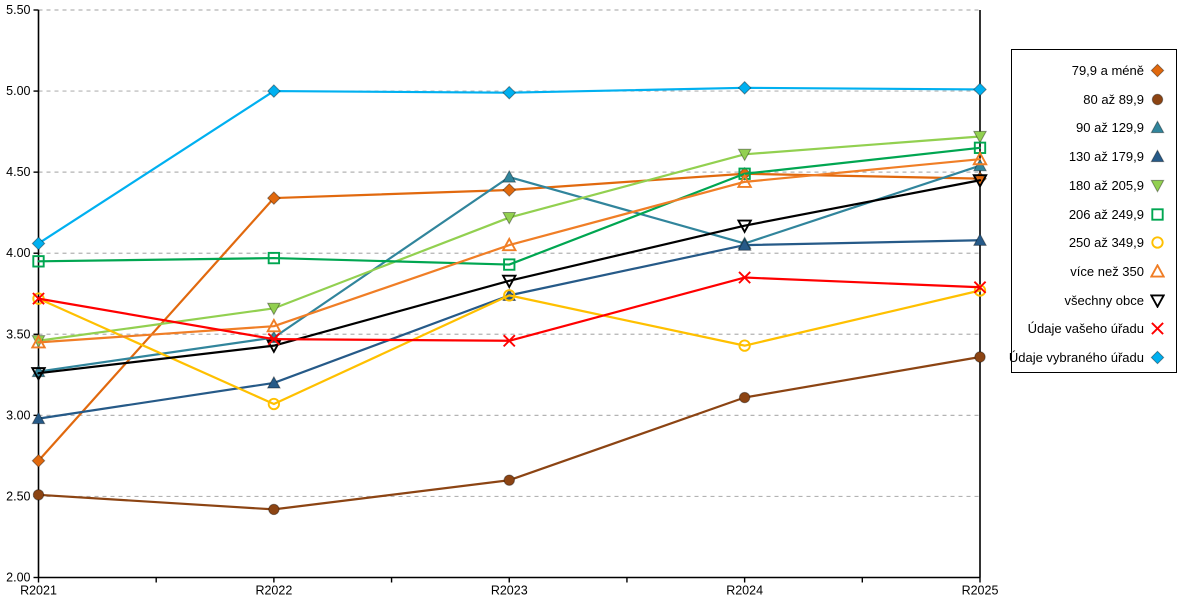  I want to click on legend-label: 250 až 349,9, so click(1106, 243).